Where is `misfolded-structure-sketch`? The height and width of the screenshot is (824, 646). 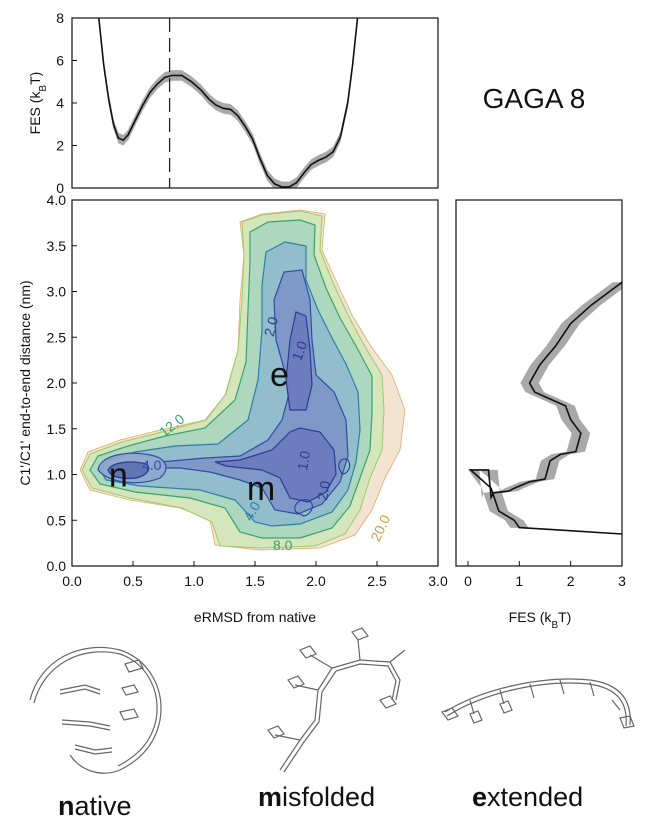
misfolded-structure-sketch is located at coordinates (336, 700).